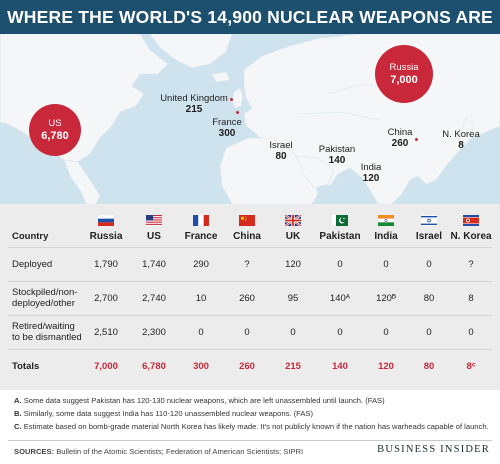 The height and width of the screenshot is (464, 500). I want to click on russia-bubble: Russia 7,000, so click(404, 74).